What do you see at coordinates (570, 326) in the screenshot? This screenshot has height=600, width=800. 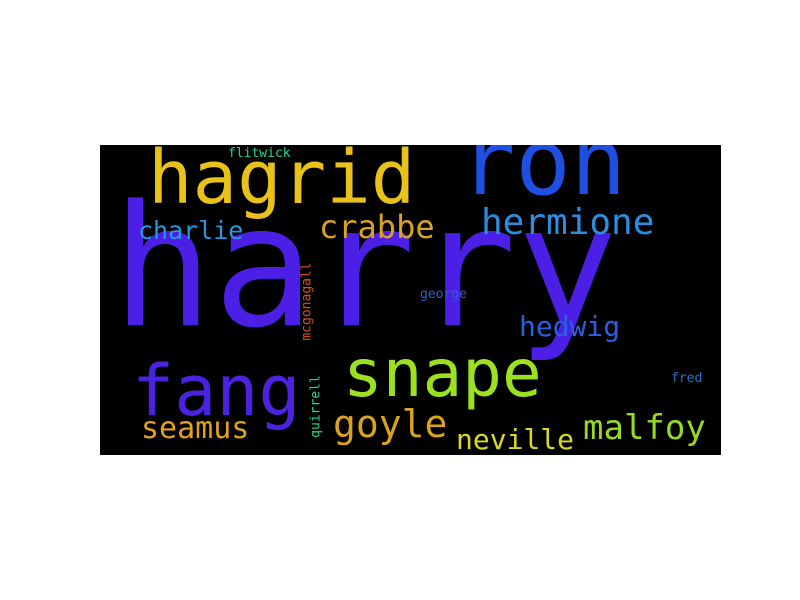 I see `word-hedwig: hedwig` at bounding box center [570, 326].